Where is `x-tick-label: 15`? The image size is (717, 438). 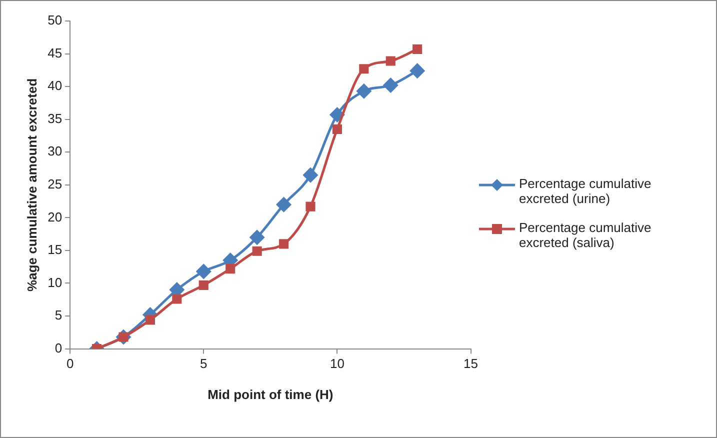 x-tick-label: 15 is located at coordinates (471, 364).